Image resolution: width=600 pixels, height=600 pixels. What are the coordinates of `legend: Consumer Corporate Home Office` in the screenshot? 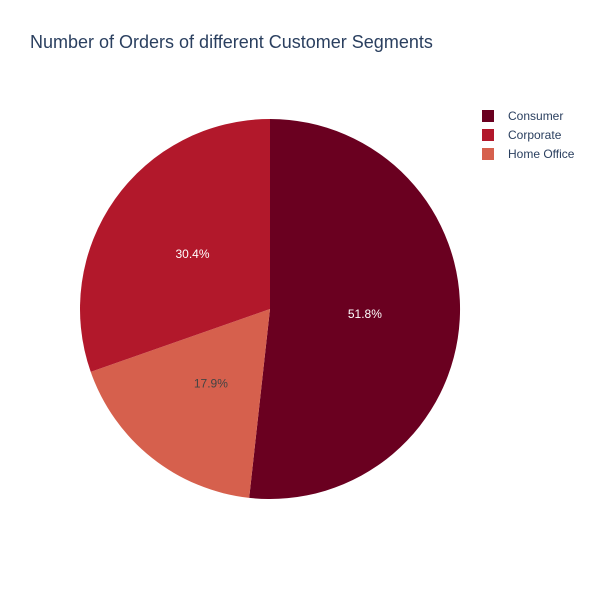 It's located at (528, 134).